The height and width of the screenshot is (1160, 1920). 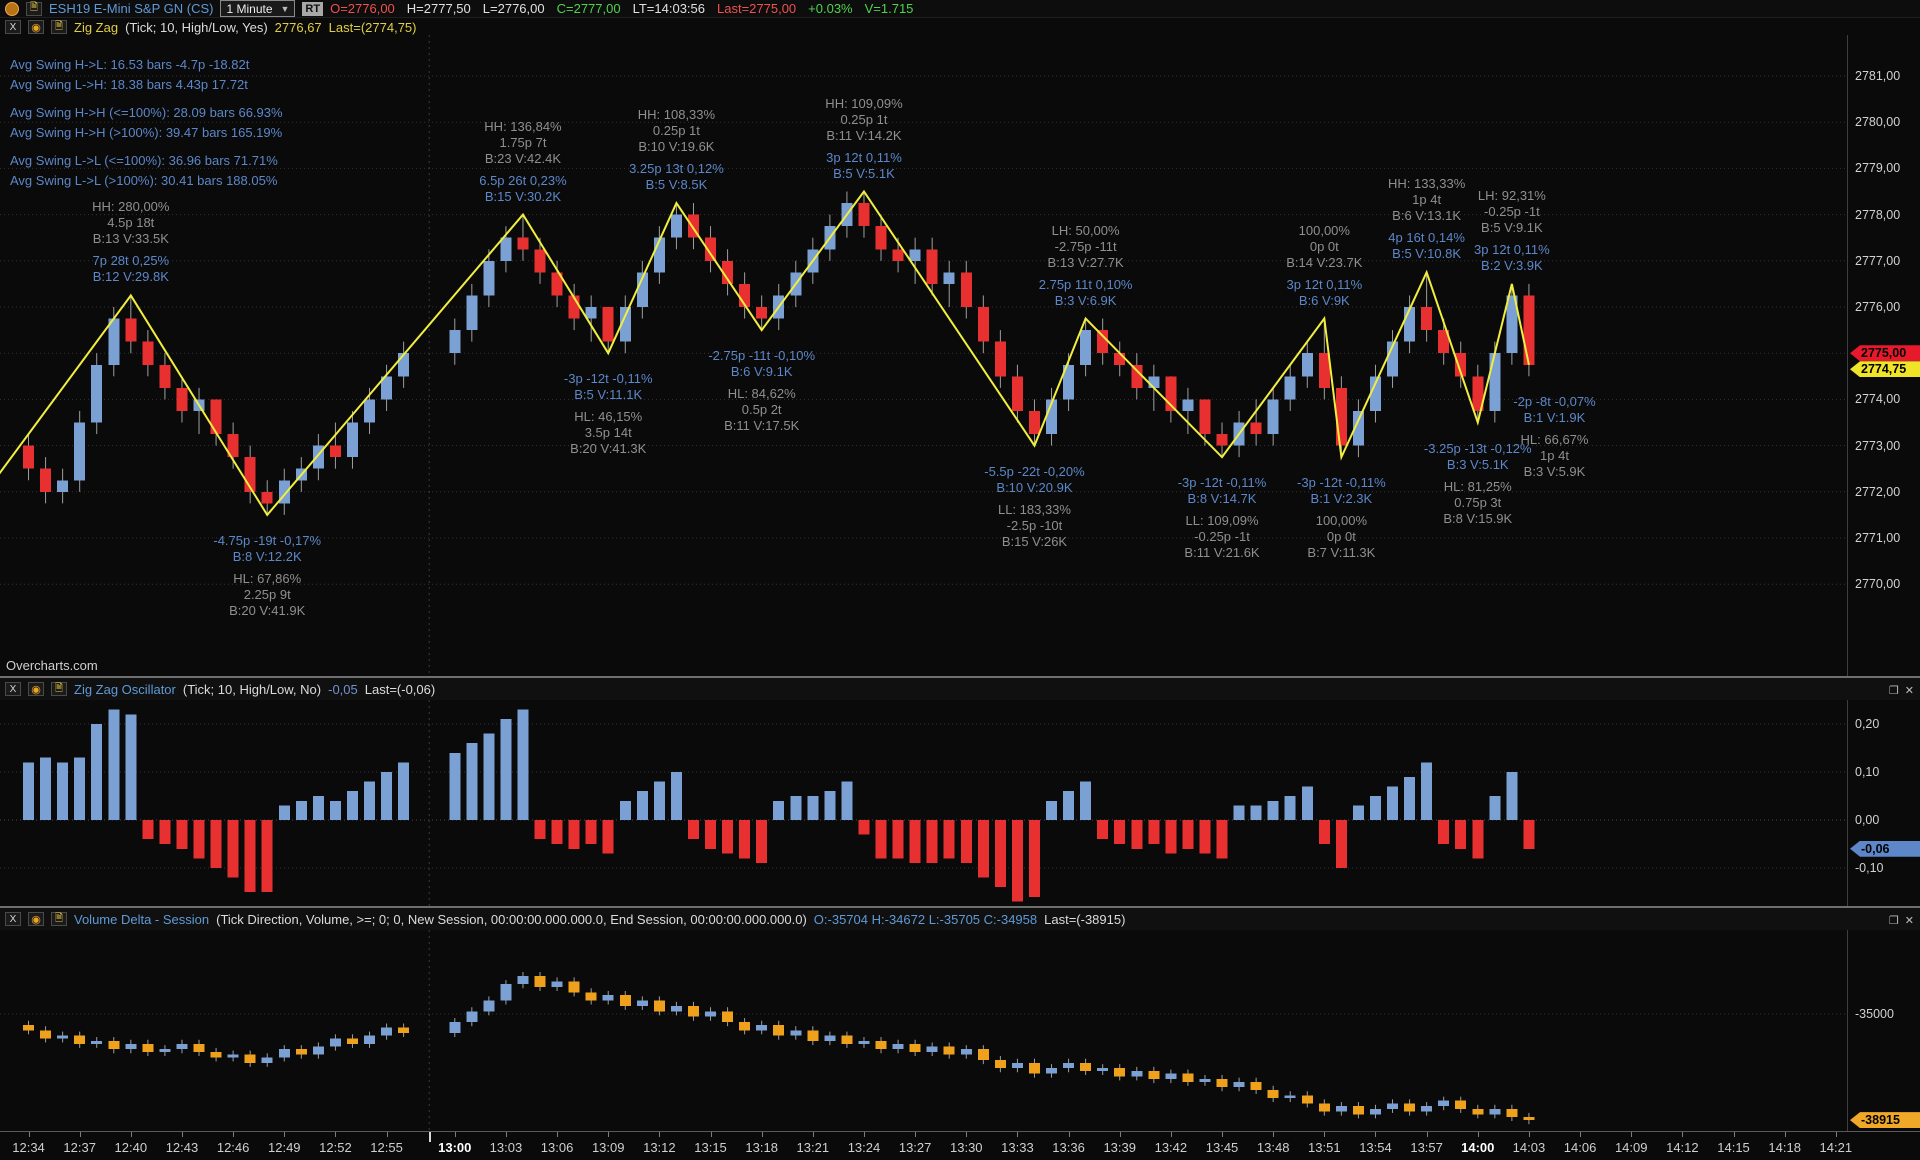 I want to click on time-axis-label: 13:36, so click(x=1068, y=1147).